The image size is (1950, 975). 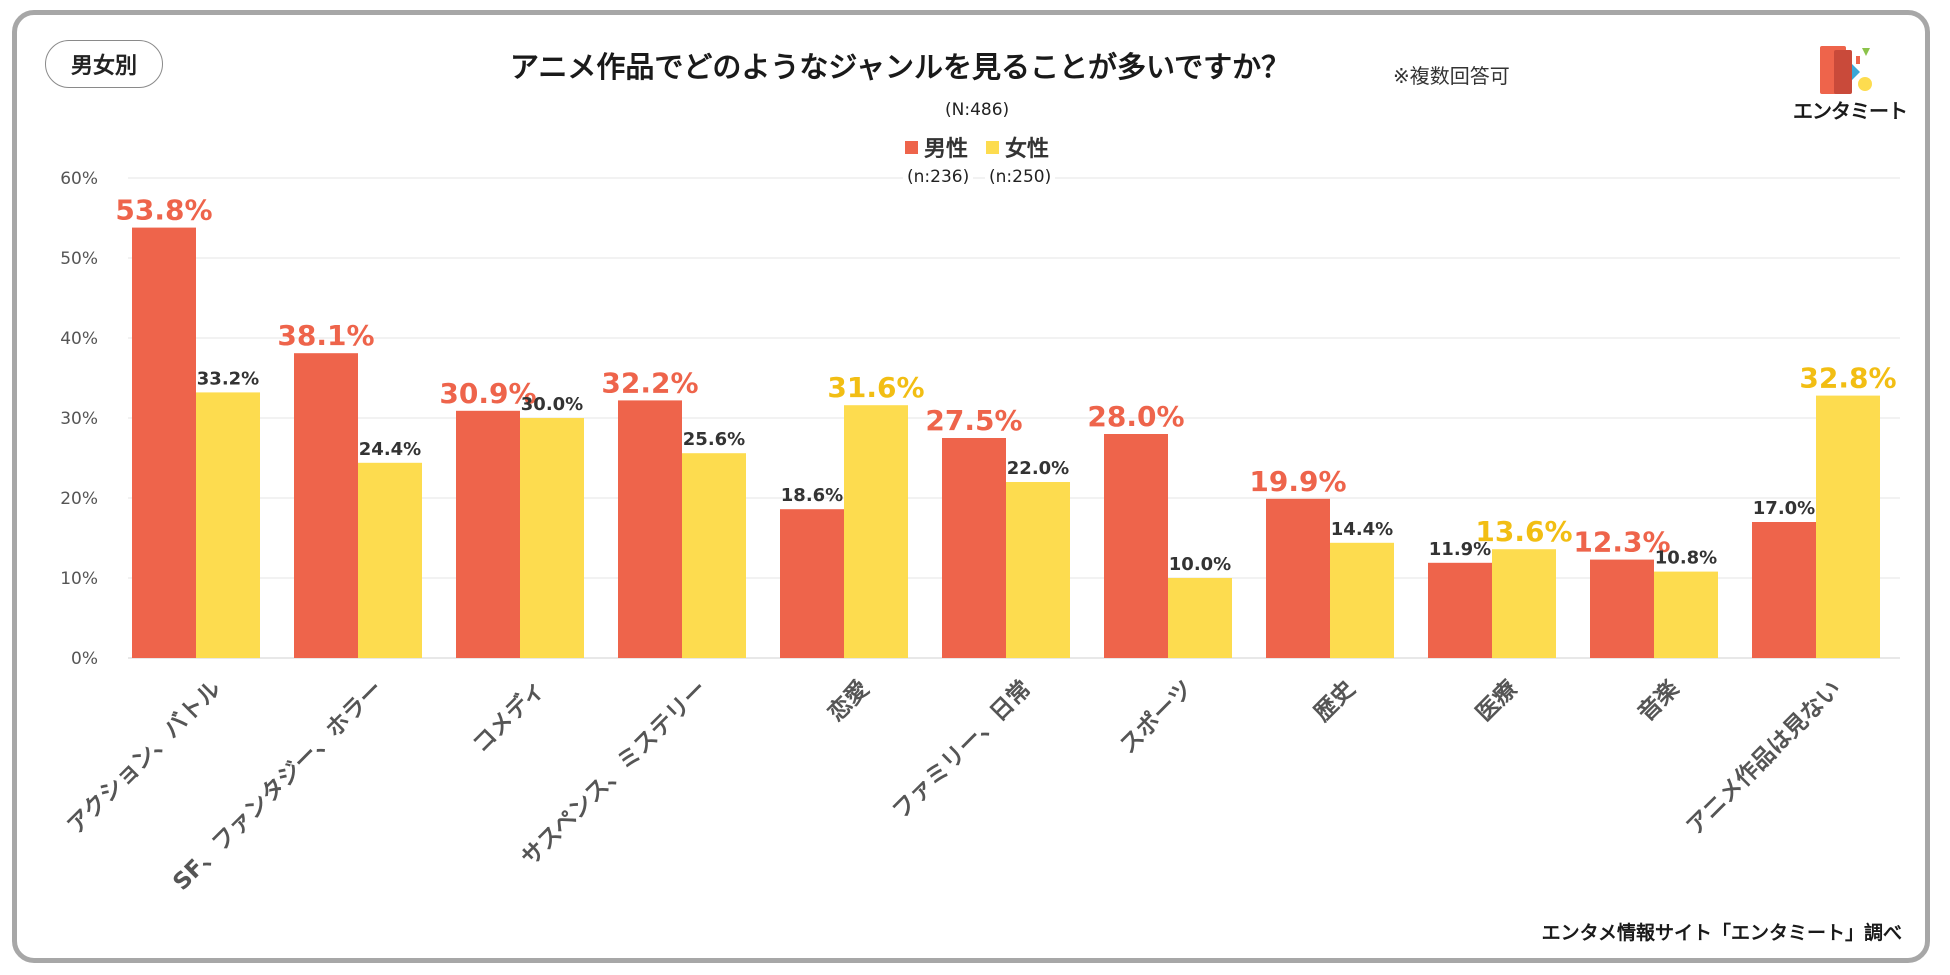 What do you see at coordinates (1335, 701) in the screenshot?
I see `x-category-label: 歴史` at bounding box center [1335, 701].